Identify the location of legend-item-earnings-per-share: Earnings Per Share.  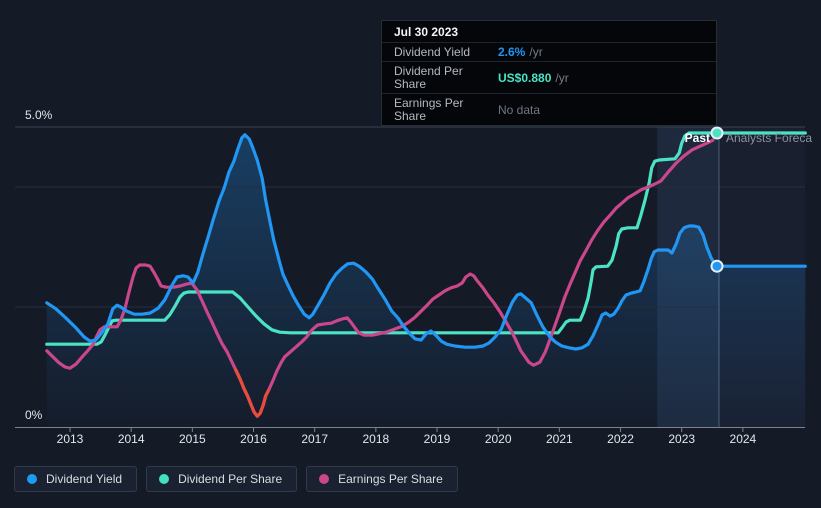
(382, 479).